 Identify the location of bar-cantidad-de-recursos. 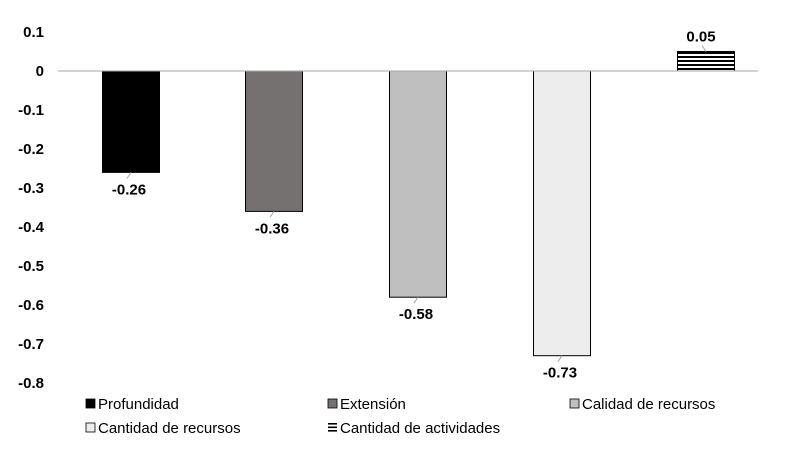
(562, 213).